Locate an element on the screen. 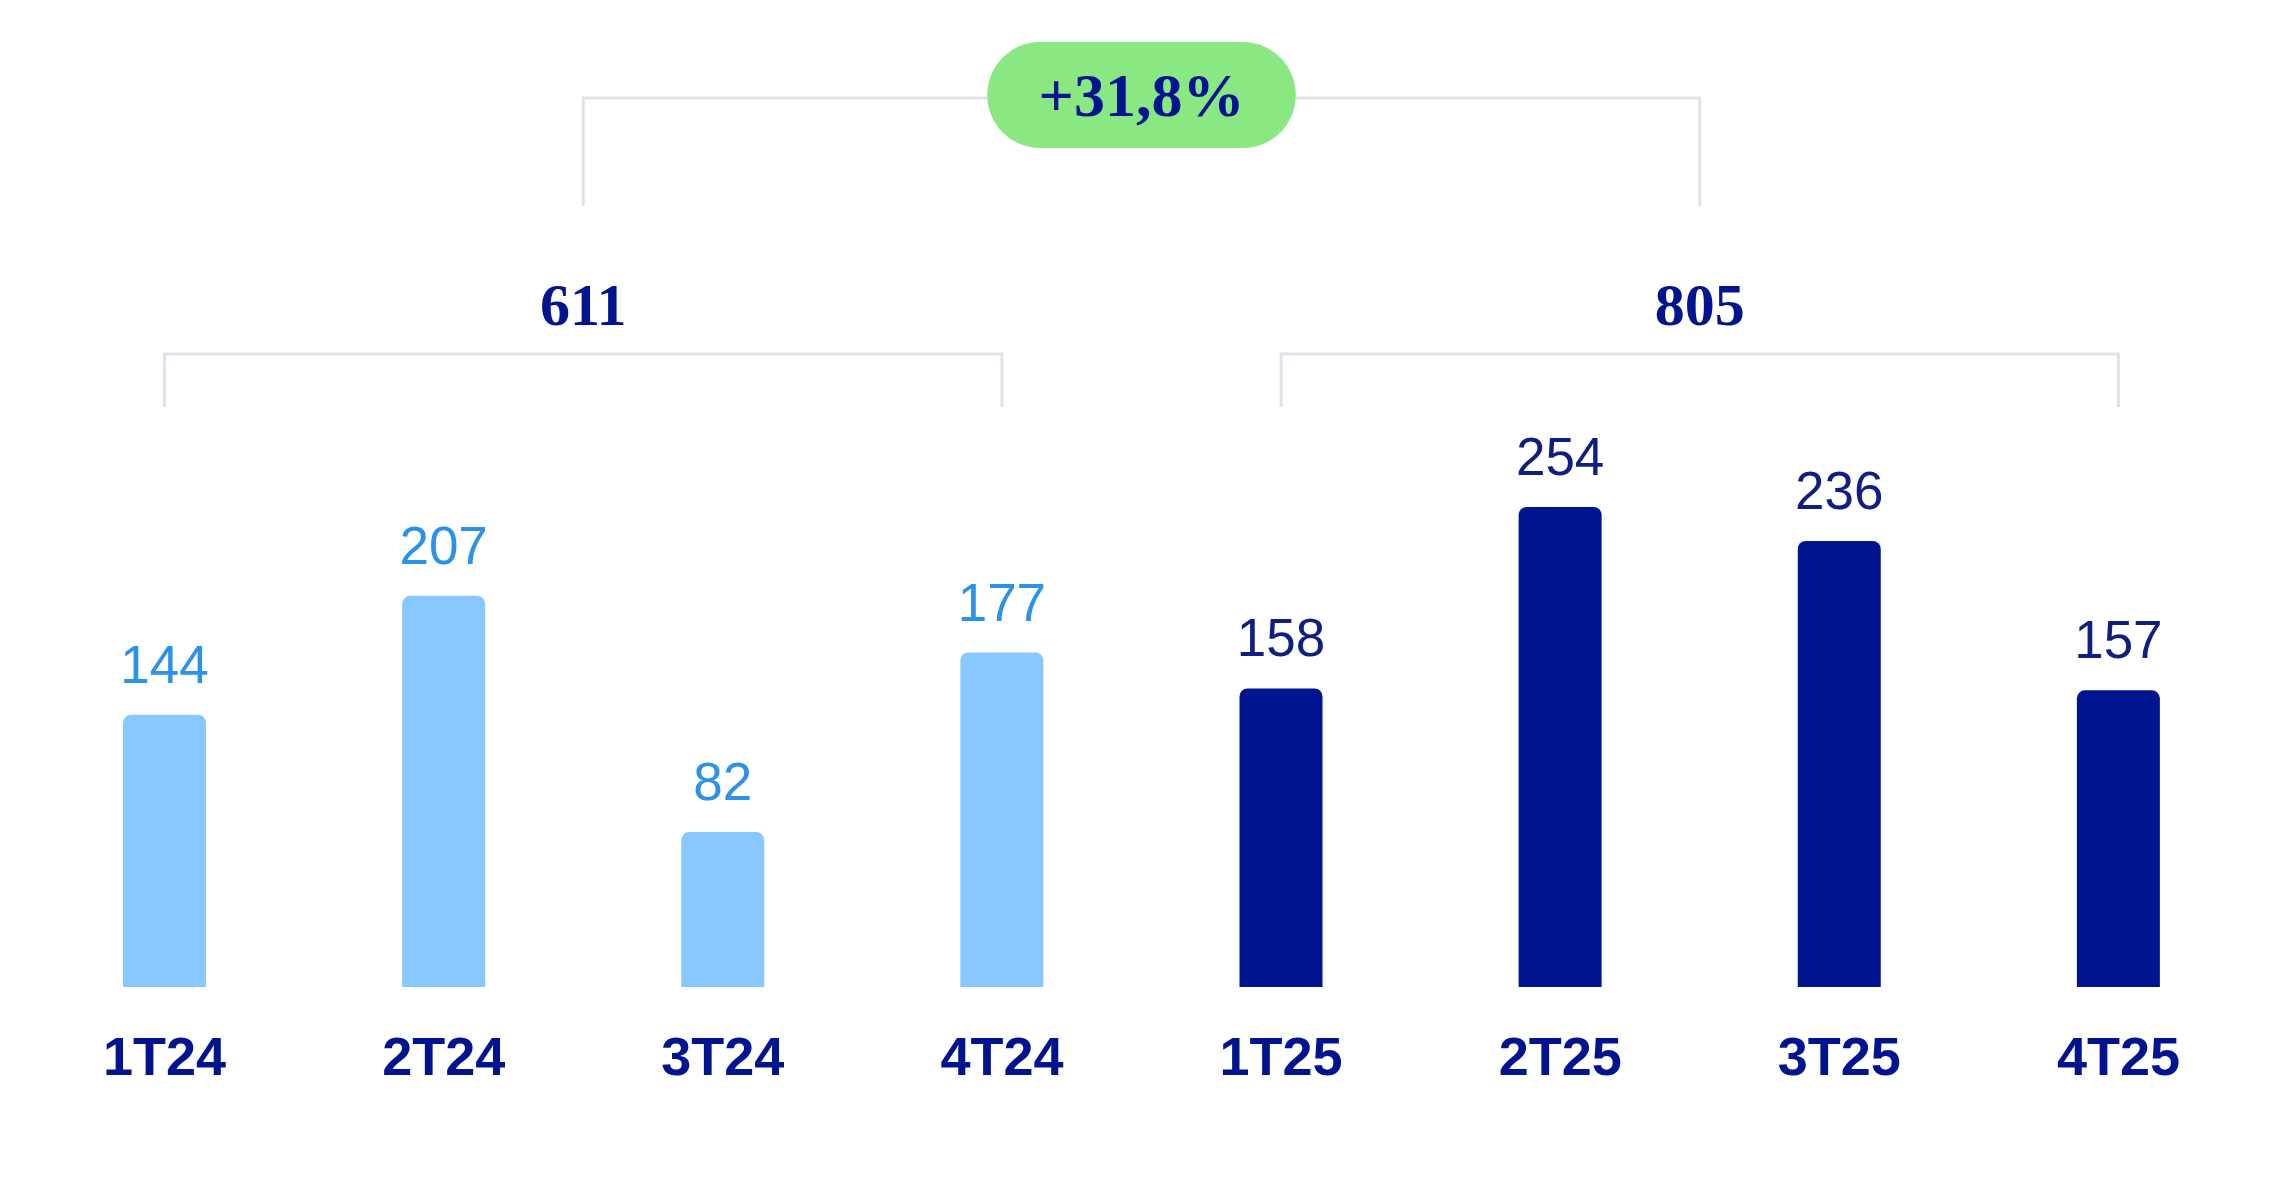  x-tick-label: 4T25 is located at coordinates (2118, 1056).